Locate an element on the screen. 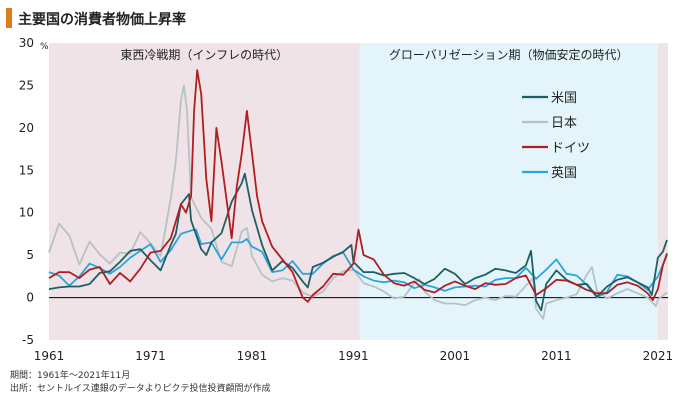 Image resolution: width=680 pixels, height=400 pixels. source-origin-note: 出所：セントルイス連銀のデータよりピクテ投信投資顧問が作成 is located at coordinates (140, 389).